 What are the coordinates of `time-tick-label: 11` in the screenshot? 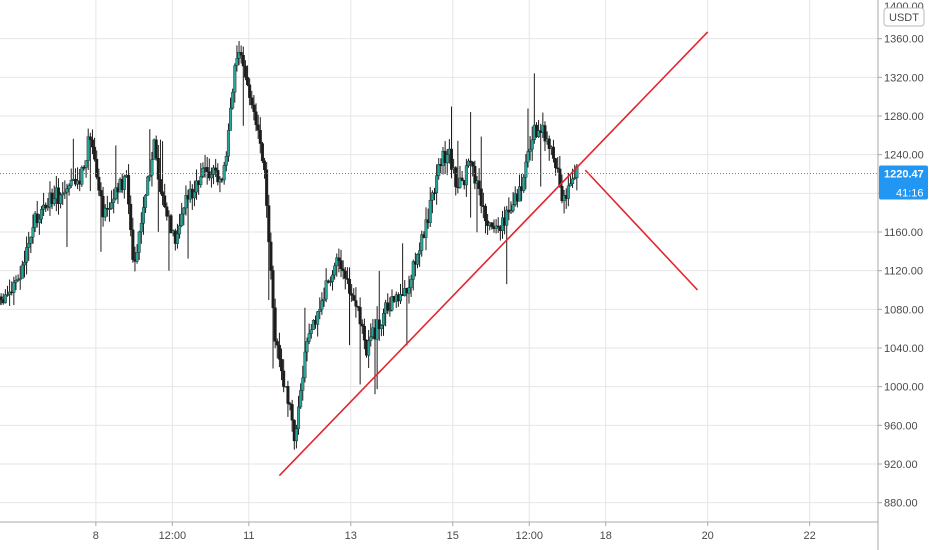 It's located at (248, 536).